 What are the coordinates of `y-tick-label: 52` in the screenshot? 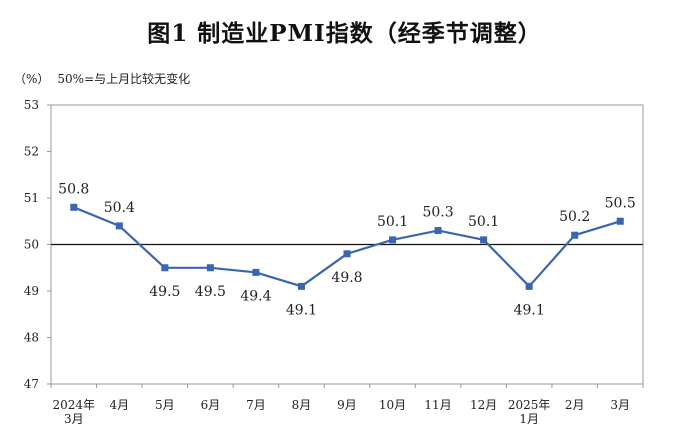 It's located at (31, 152).